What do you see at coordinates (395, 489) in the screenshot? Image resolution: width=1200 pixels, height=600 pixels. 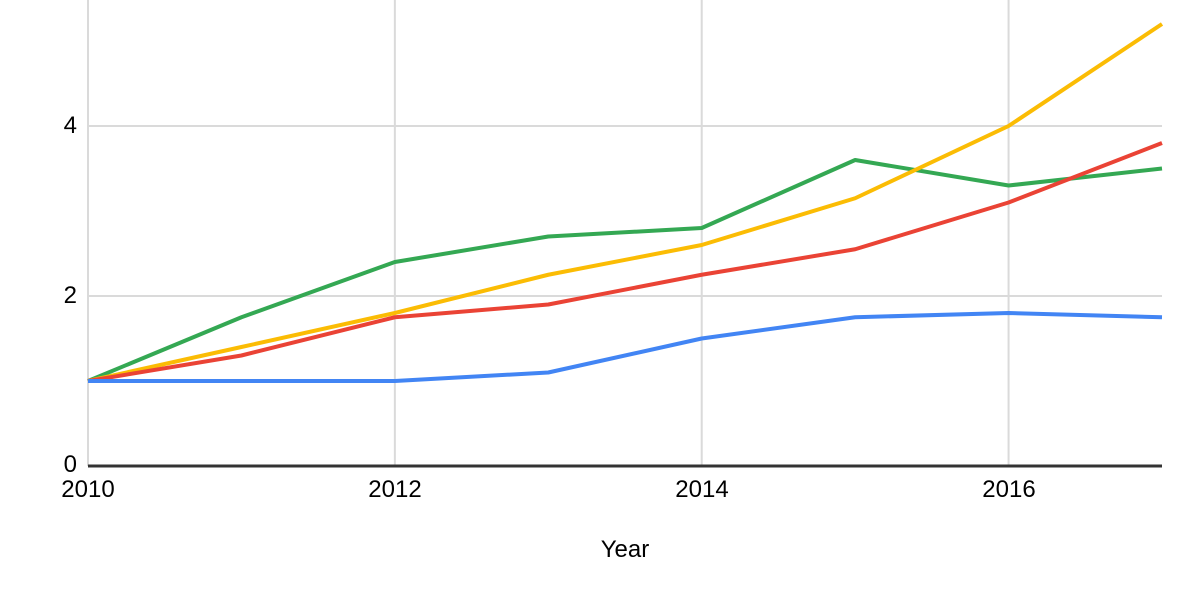 I see `x-tick-label-2012: 2012` at bounding box center [395, 489].